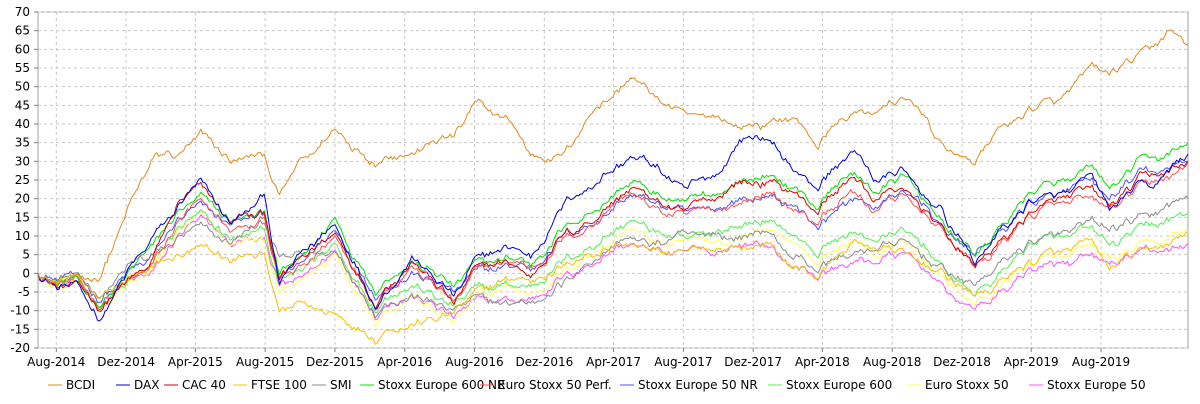 The image size is (1200, 404). Describe the element at coordinates (1101, 362) in the screenshot. I see `x-tick-label: Aug-2019` at that location.